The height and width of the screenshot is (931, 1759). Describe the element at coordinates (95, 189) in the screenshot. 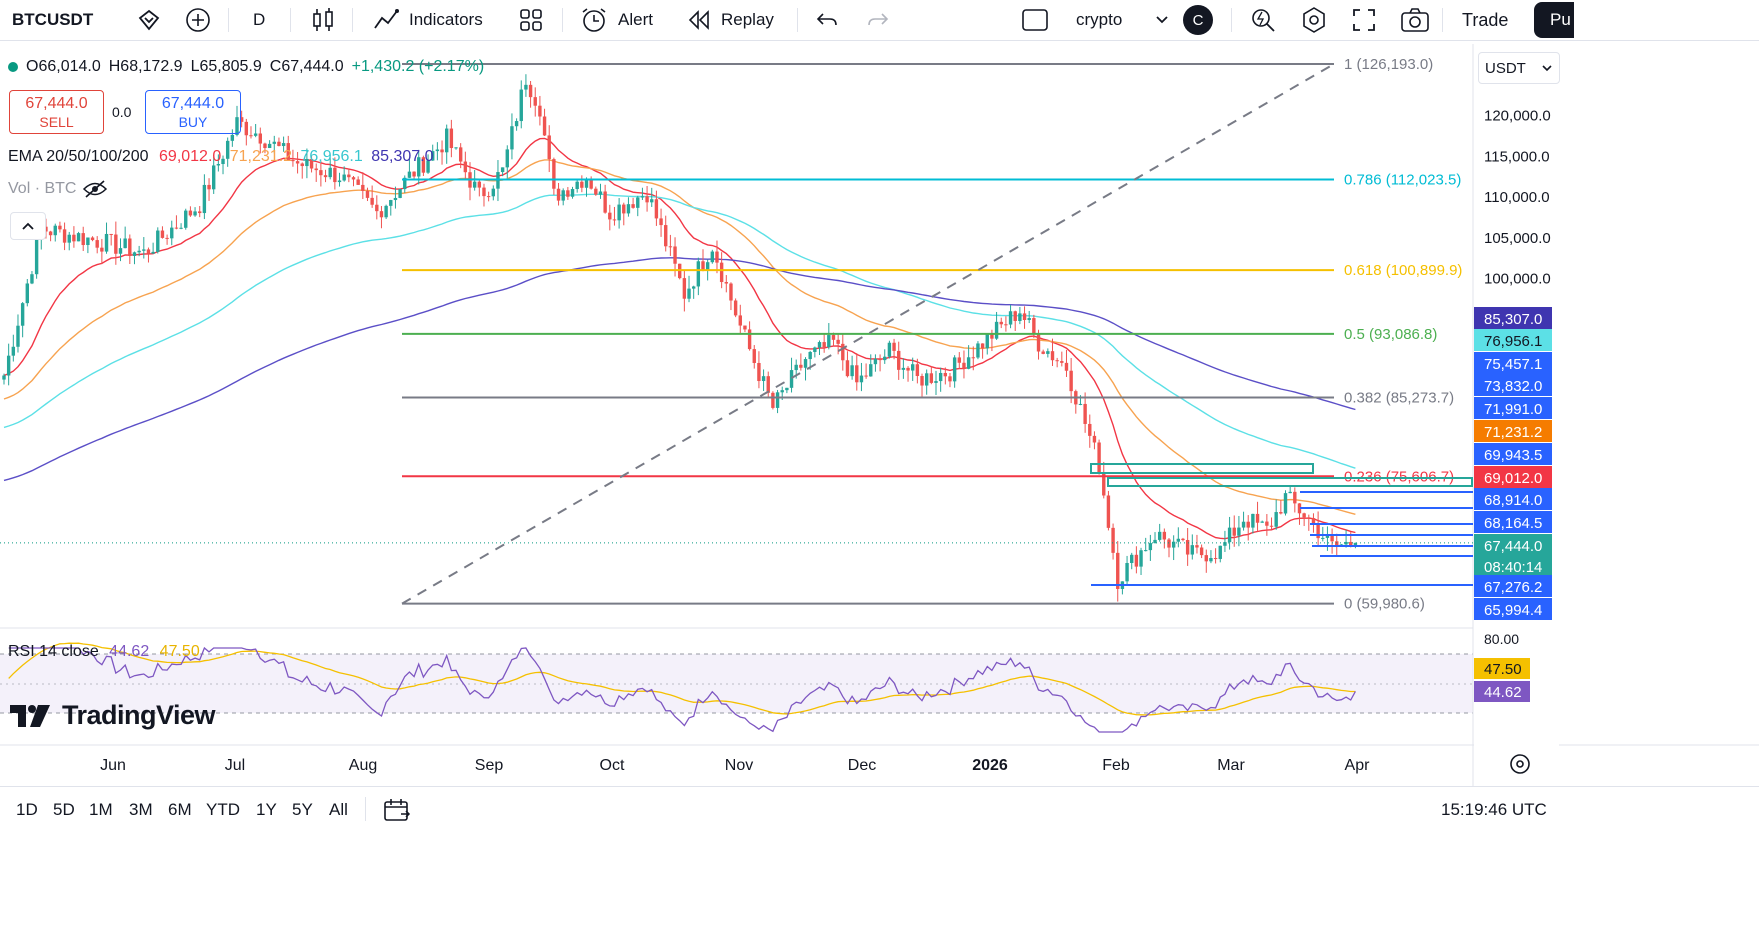

I see `eye-hidden-icon` at that location.